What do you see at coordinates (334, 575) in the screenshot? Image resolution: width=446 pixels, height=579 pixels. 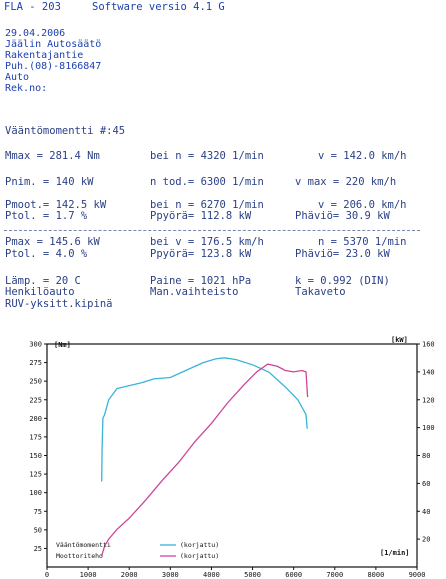 I see `x-tick-label: 7000` at bounding box center [334, 575].